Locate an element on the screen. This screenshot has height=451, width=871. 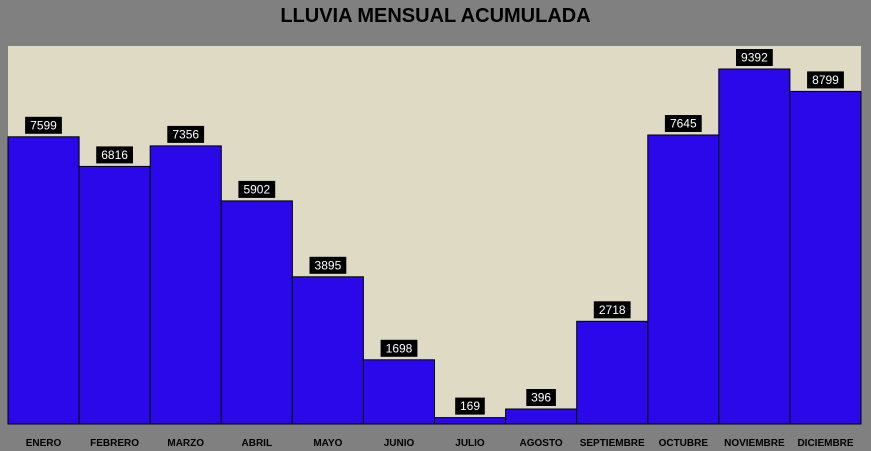
data-label-text: 7645 is located at coordinates (683, 124).